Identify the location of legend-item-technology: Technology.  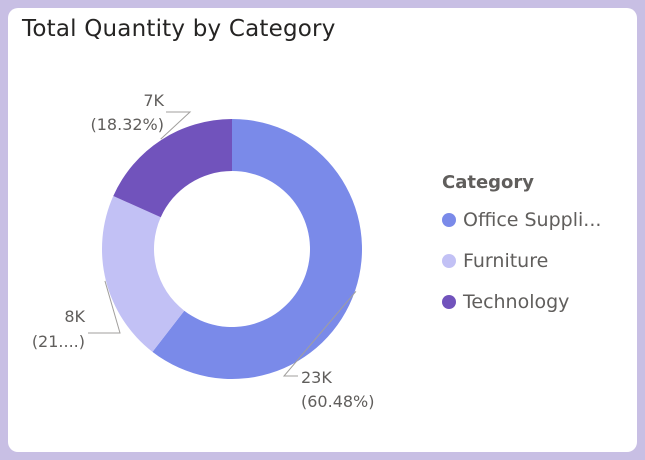
(521, 301).